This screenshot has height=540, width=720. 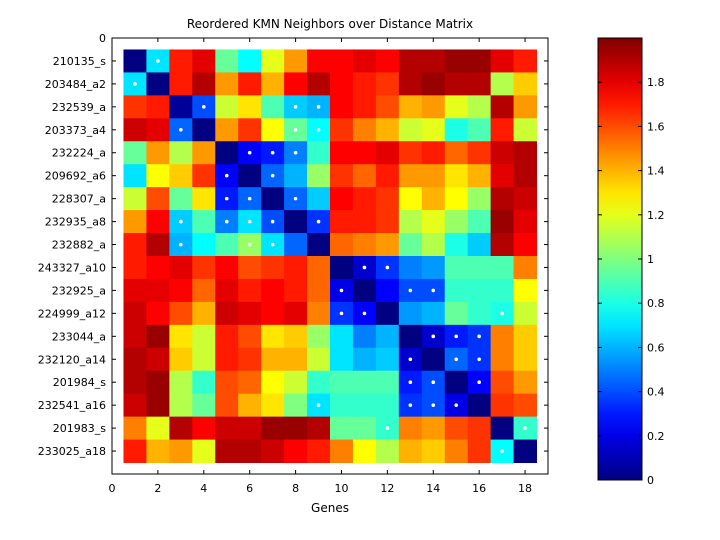 What do you see at coordinates (102, 38) in the screenshot?
I see `y-tick-label: 0` at bounding box center [102, 38].